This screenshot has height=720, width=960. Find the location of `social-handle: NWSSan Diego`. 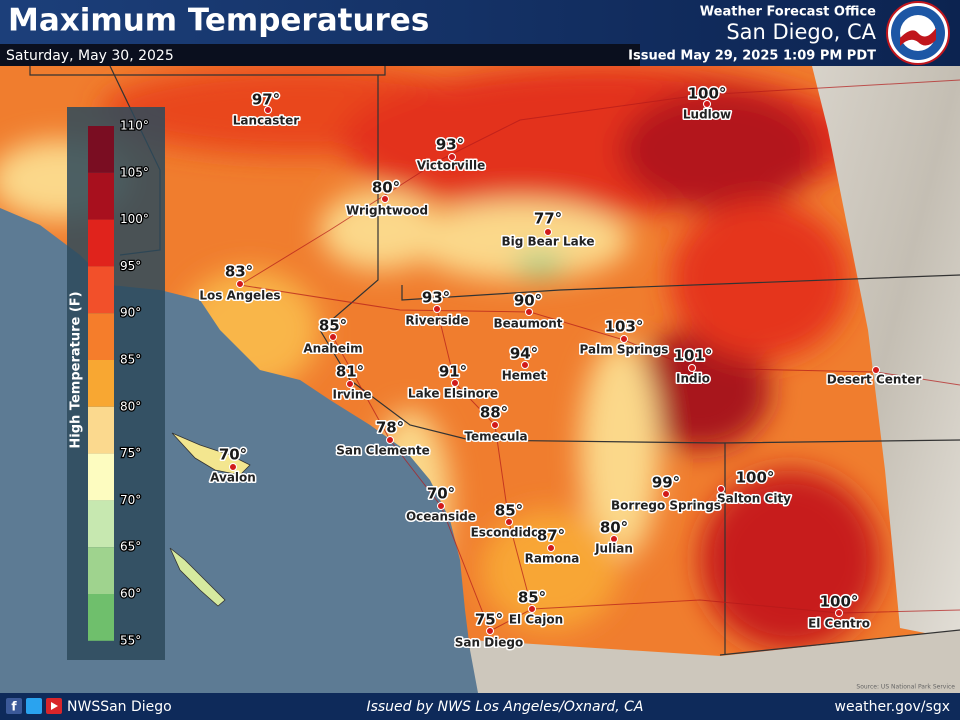

social-handle: NWSSan Diego is located at coordinates (119, 707).